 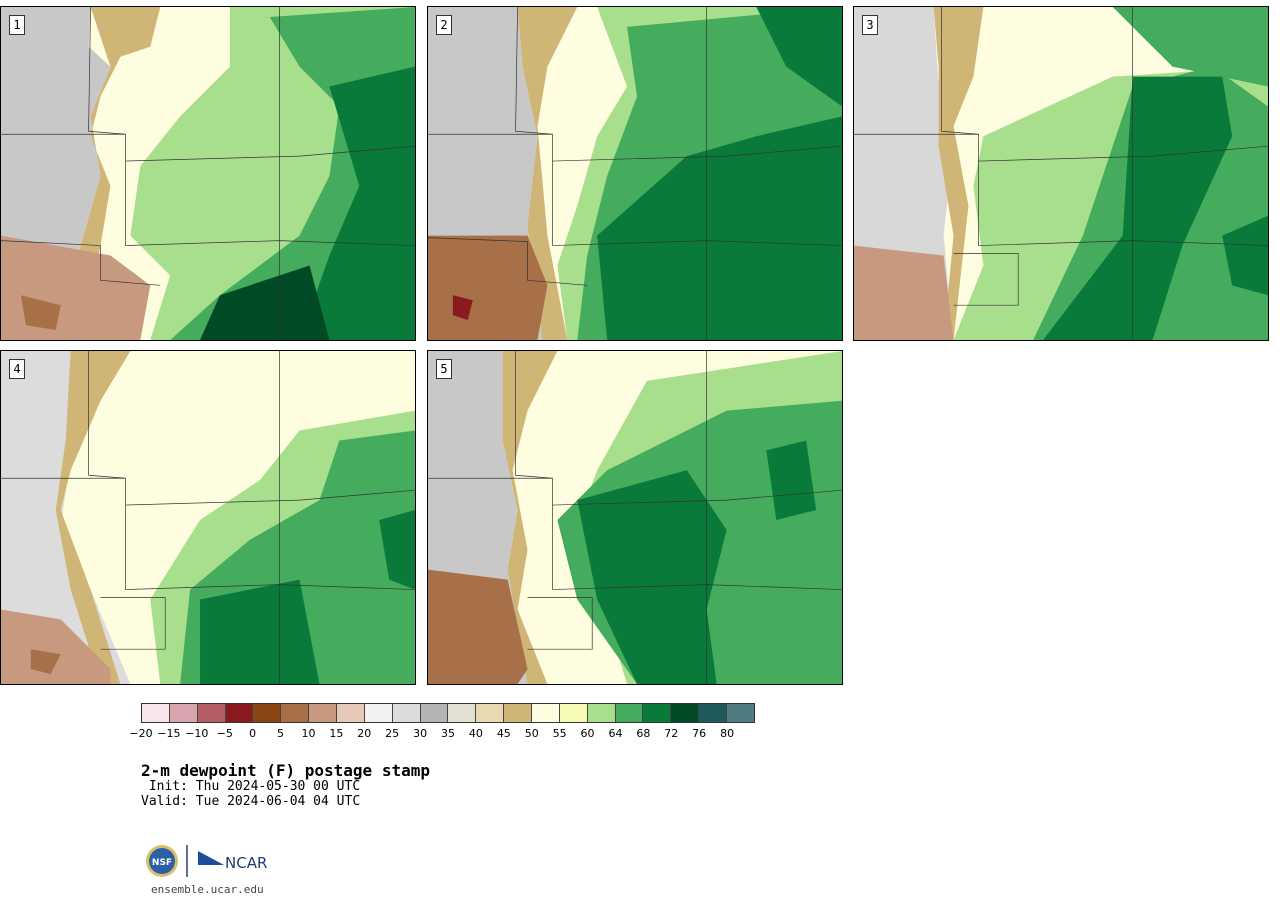 What do you see at coordinates (643, 733) in the screenshot?
I see `colorbar-tick-label: 68` at bounding box center [643, 733].